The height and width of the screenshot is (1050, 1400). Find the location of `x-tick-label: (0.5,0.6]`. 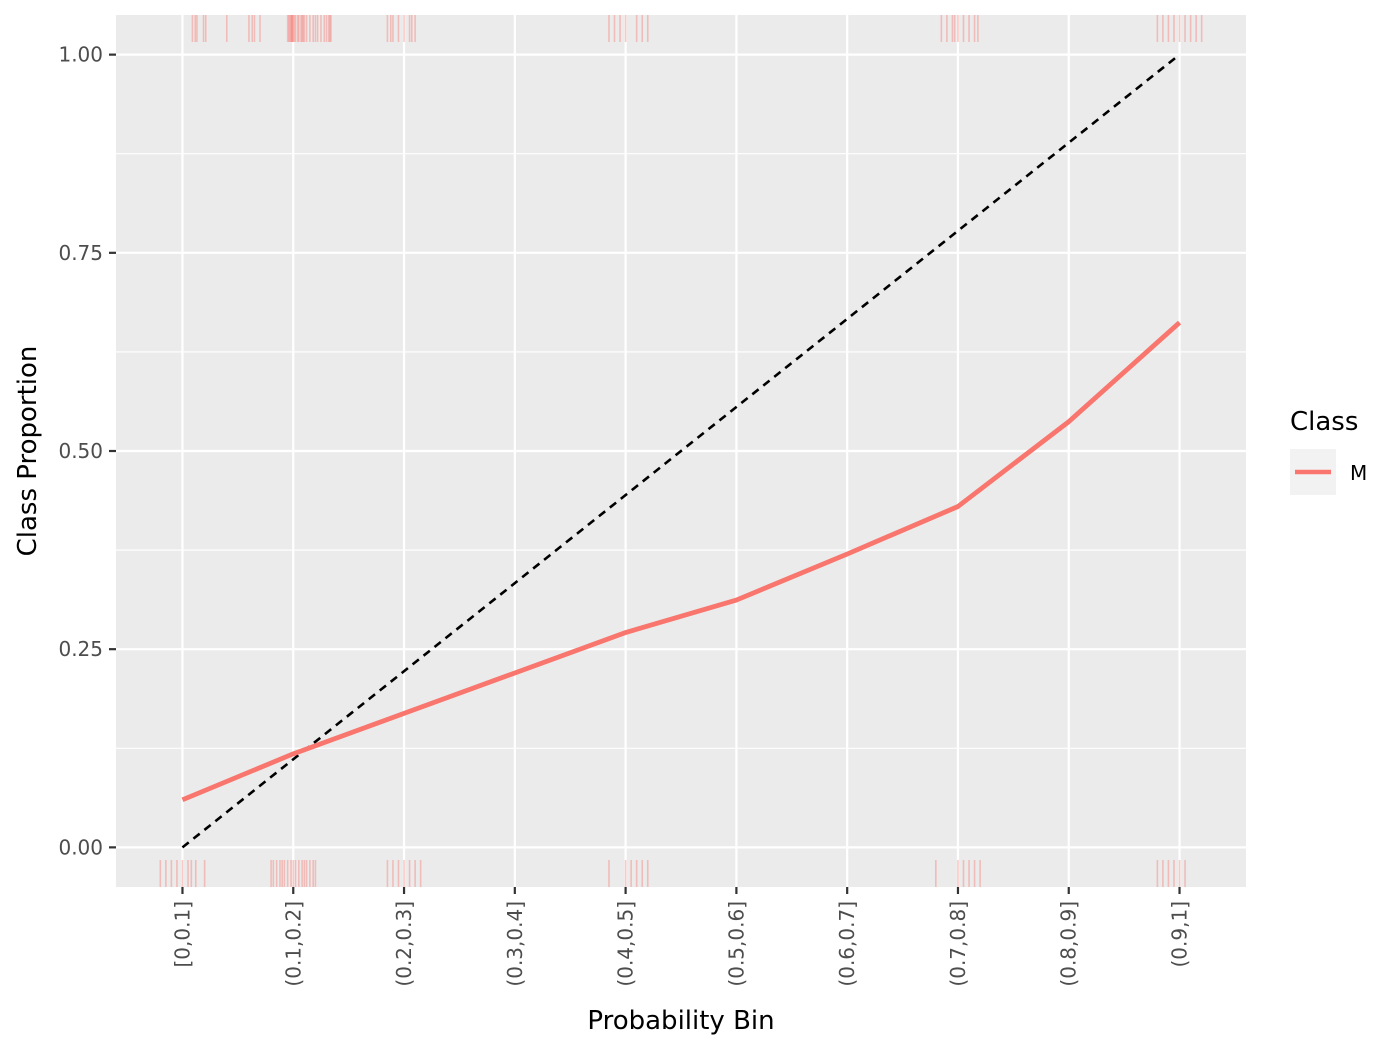

x-tick-label: (0.5,0.6] is located at coordinates (736, 944).